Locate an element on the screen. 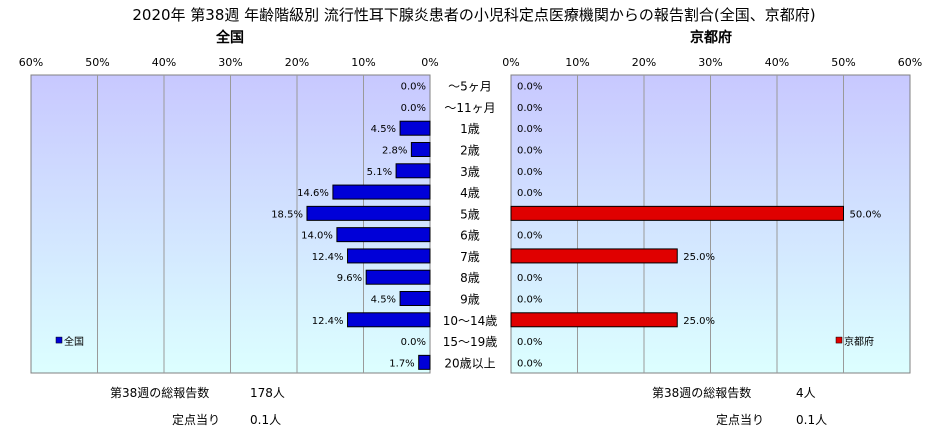 The image size is (949, 433). data-label: 18.5% is located at coordinates (287, 214).